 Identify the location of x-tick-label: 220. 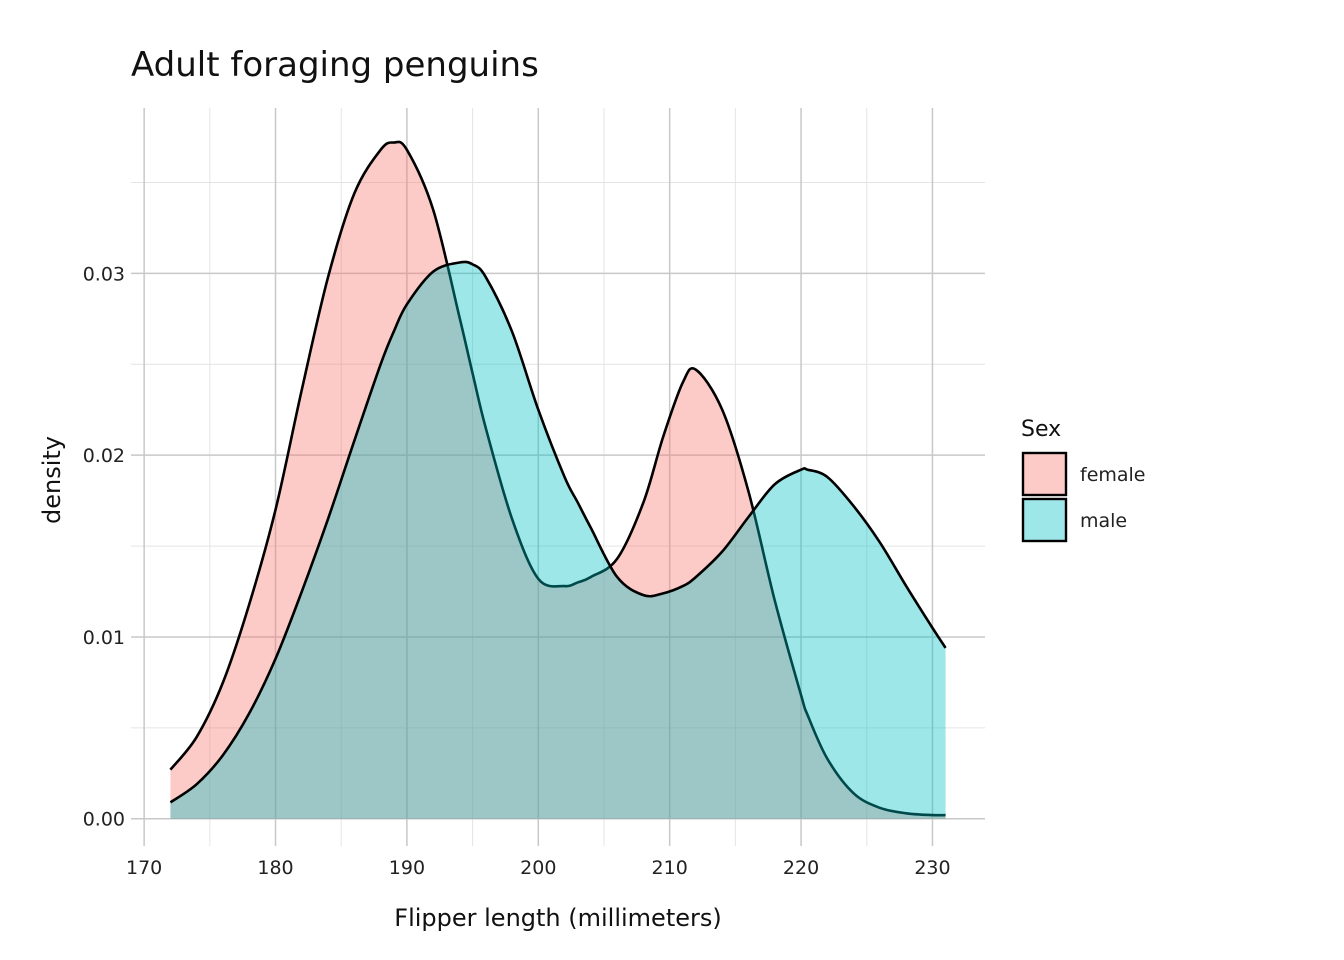
(801, 868).